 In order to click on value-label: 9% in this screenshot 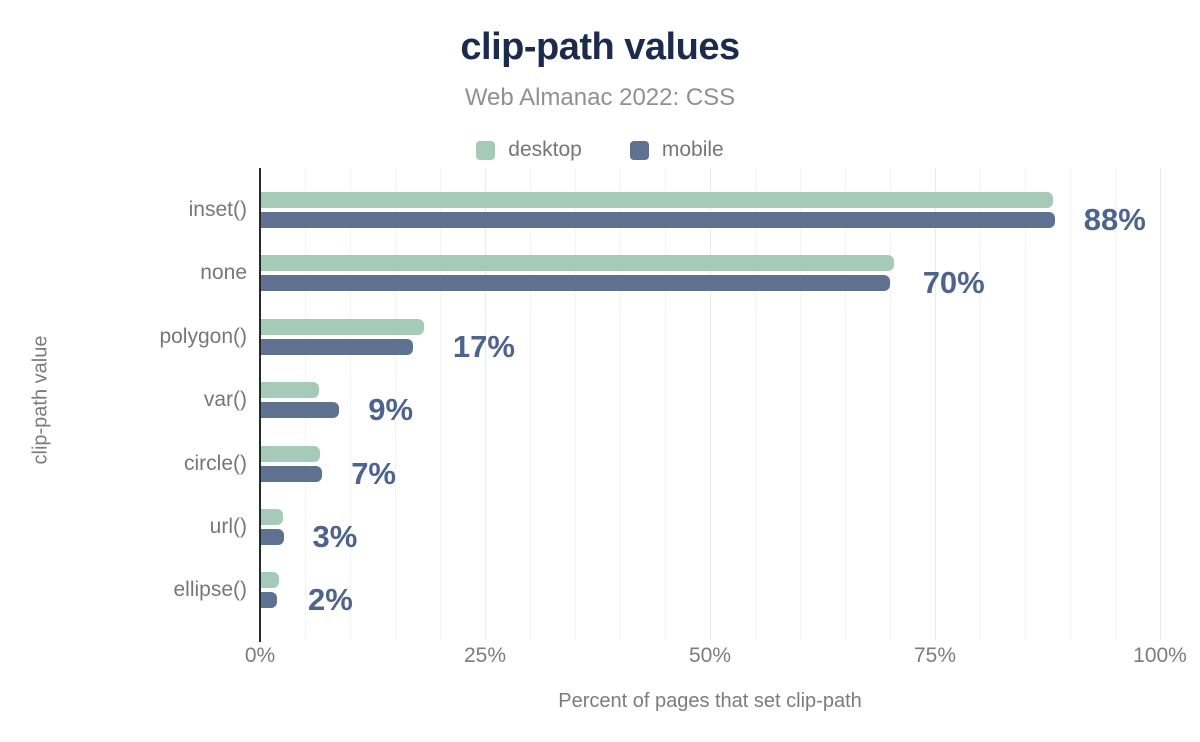, I will do `click(391, 410)`.